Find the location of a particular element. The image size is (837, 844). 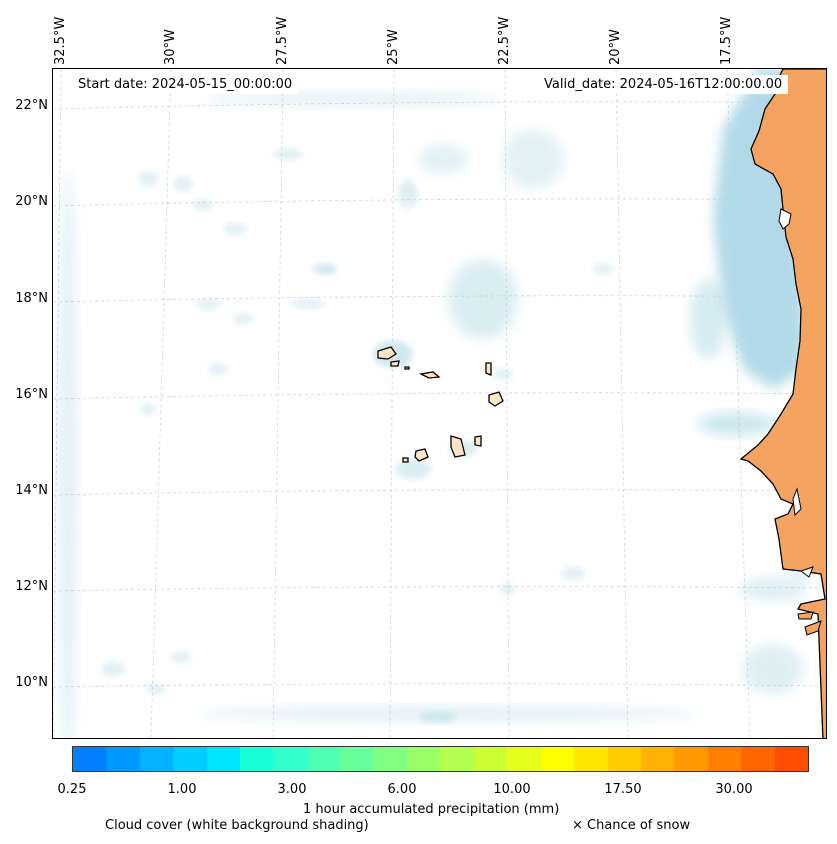

lon-label-32-5w: 32.5°W is located at coordinates (60, 40).